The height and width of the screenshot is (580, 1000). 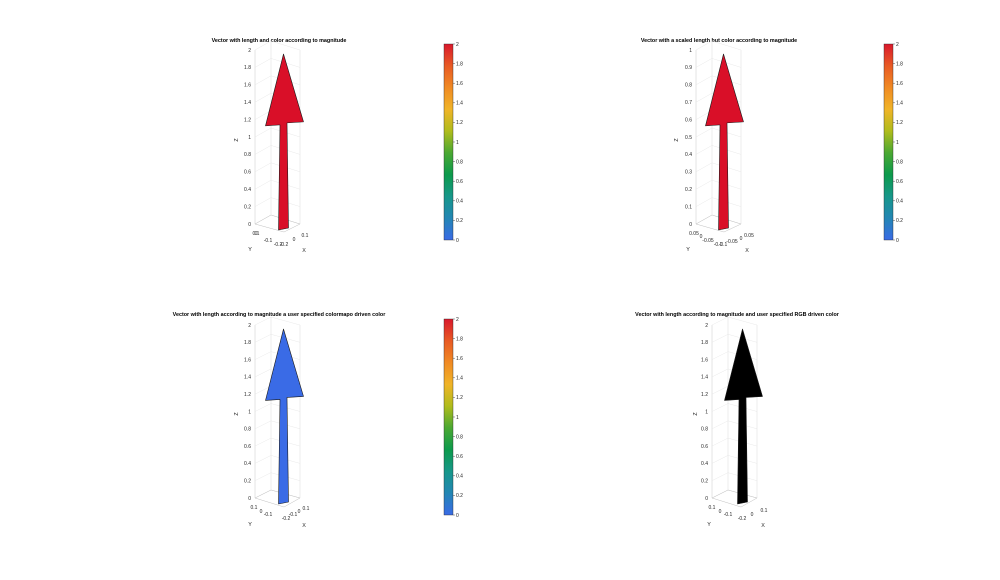 What do you see at coordinates (459, 339) in the screenshot?
I see `colorbar-tick-label: 1.8` at bounding box center [459, 339].